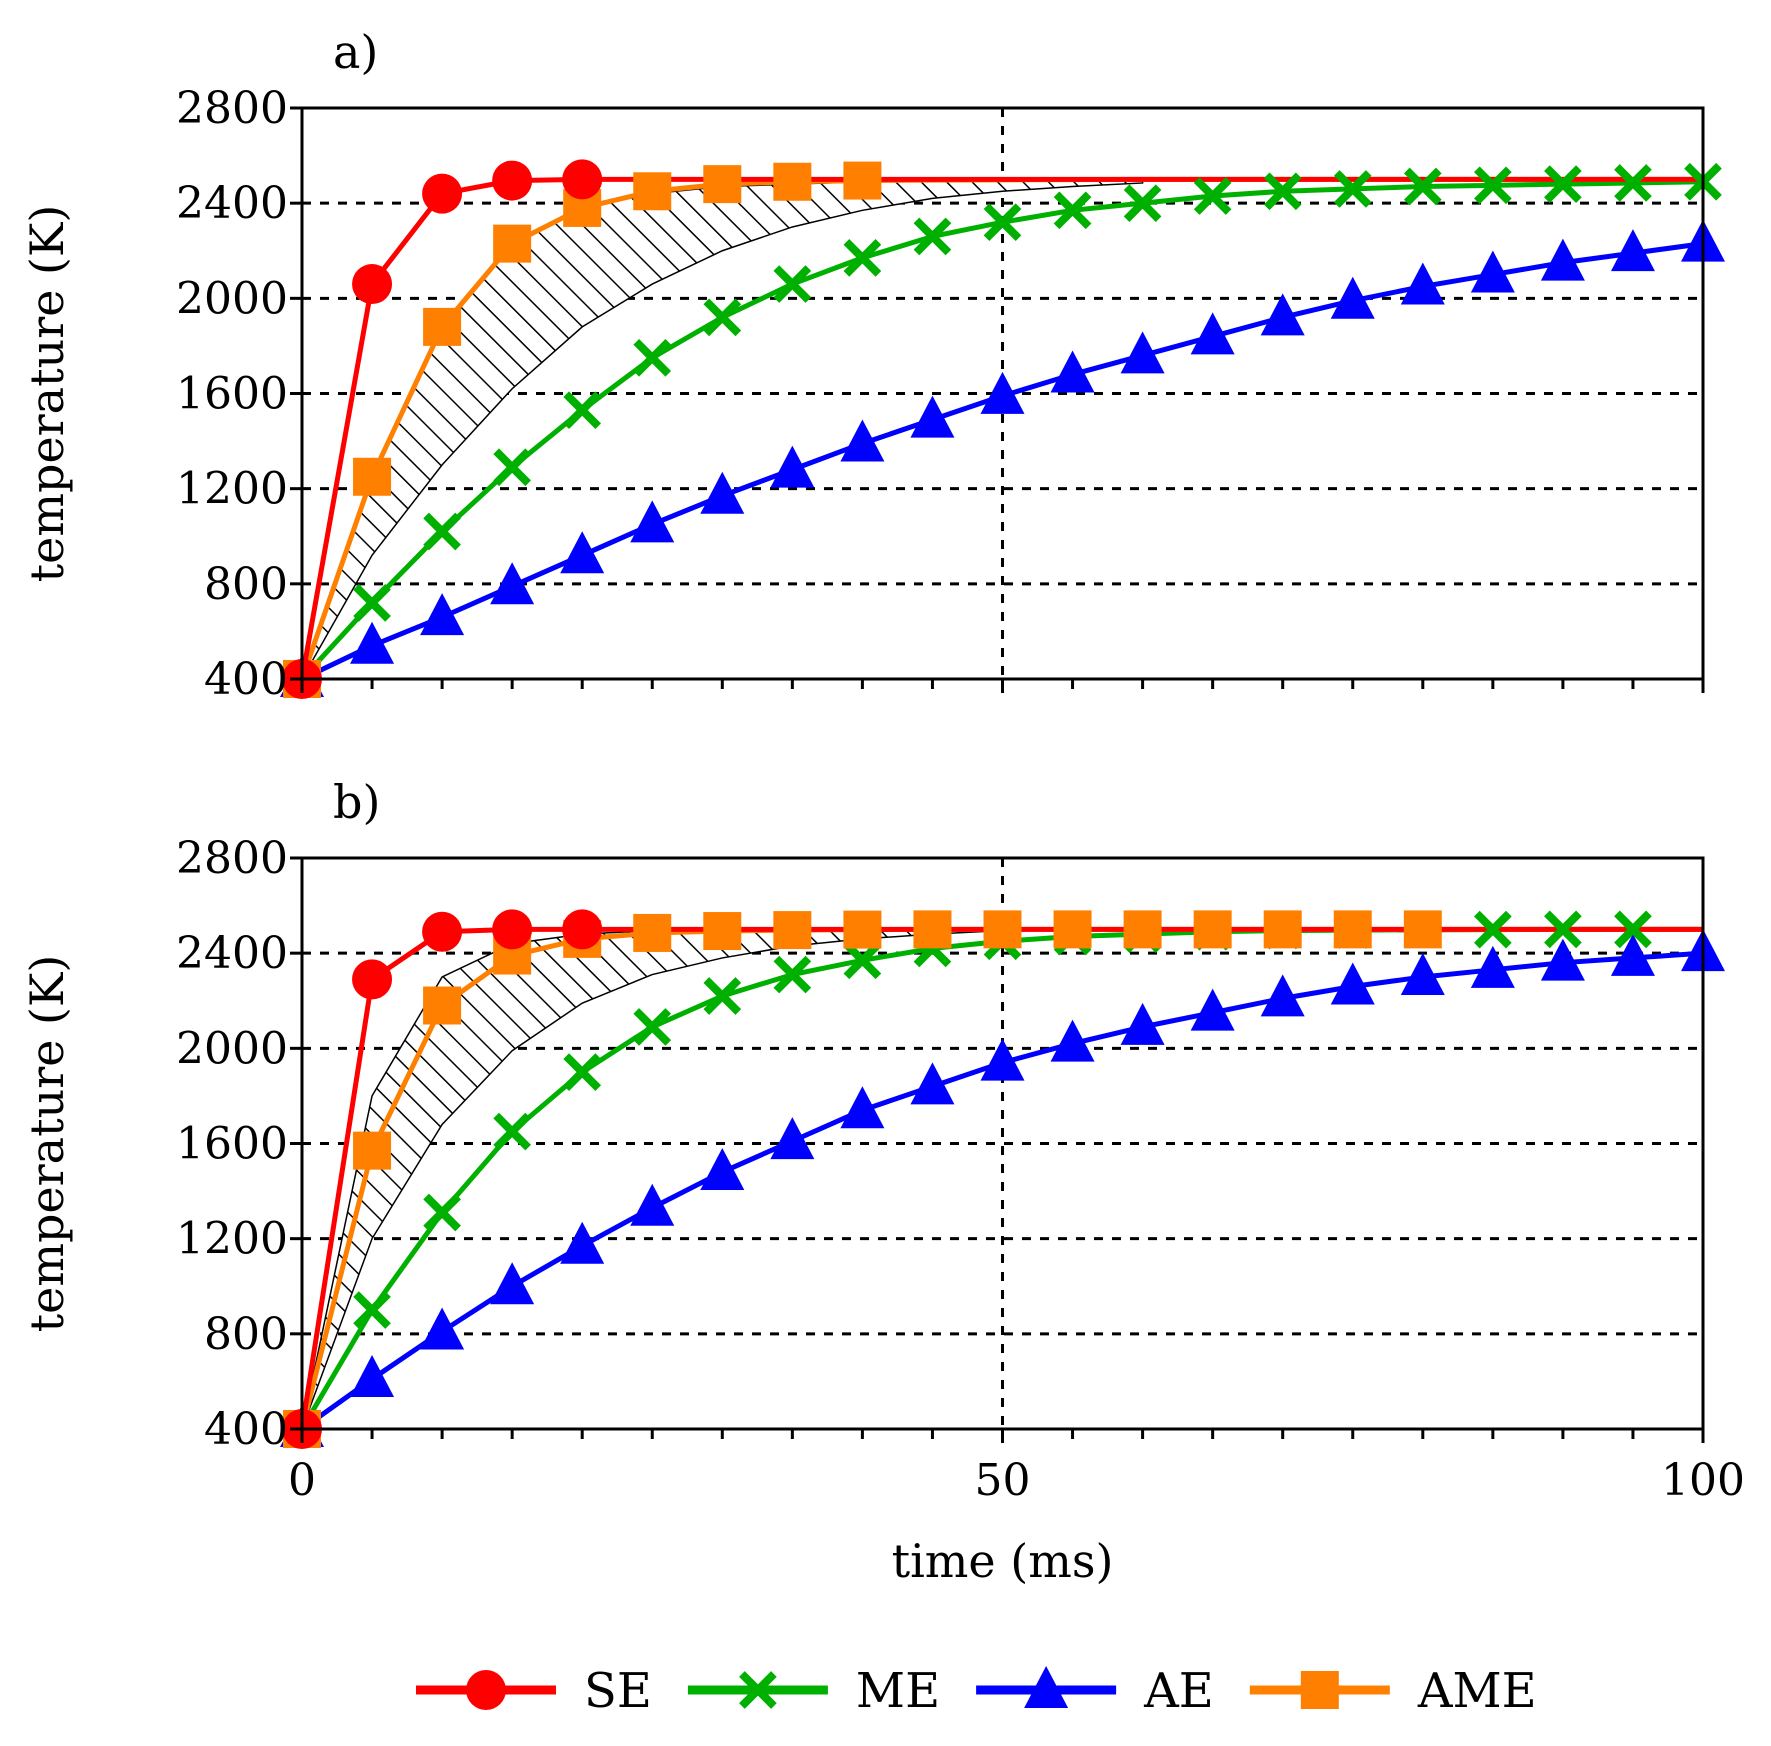  What do you see at coordinates (355, 52) in the screenshot?
I see `panel-label: a)` at bounding box center [355, 52].